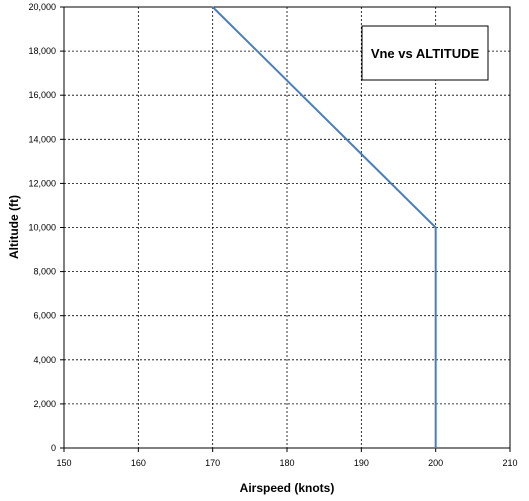 This screenshot has height=501, width=529. I want to click on x-tick-label-4: 190, so click(361, 463).